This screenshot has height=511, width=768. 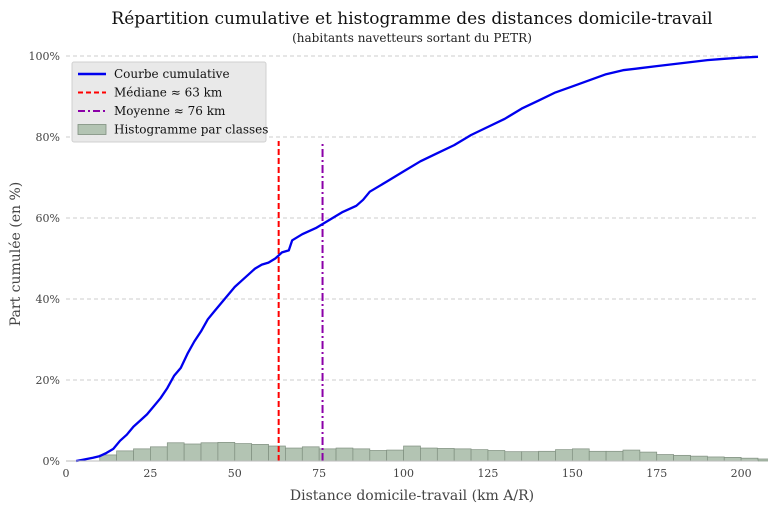 I want to click on legend-label: Courbe cumulative, so click(x=172, y=74).